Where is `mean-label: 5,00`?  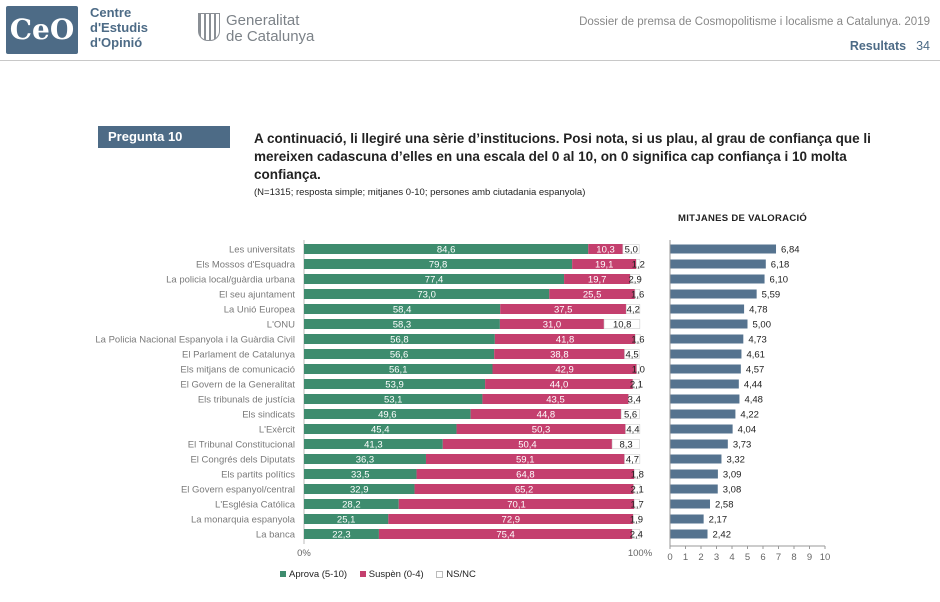
mean-label: 5,00 is located at coordinates (762, 325).